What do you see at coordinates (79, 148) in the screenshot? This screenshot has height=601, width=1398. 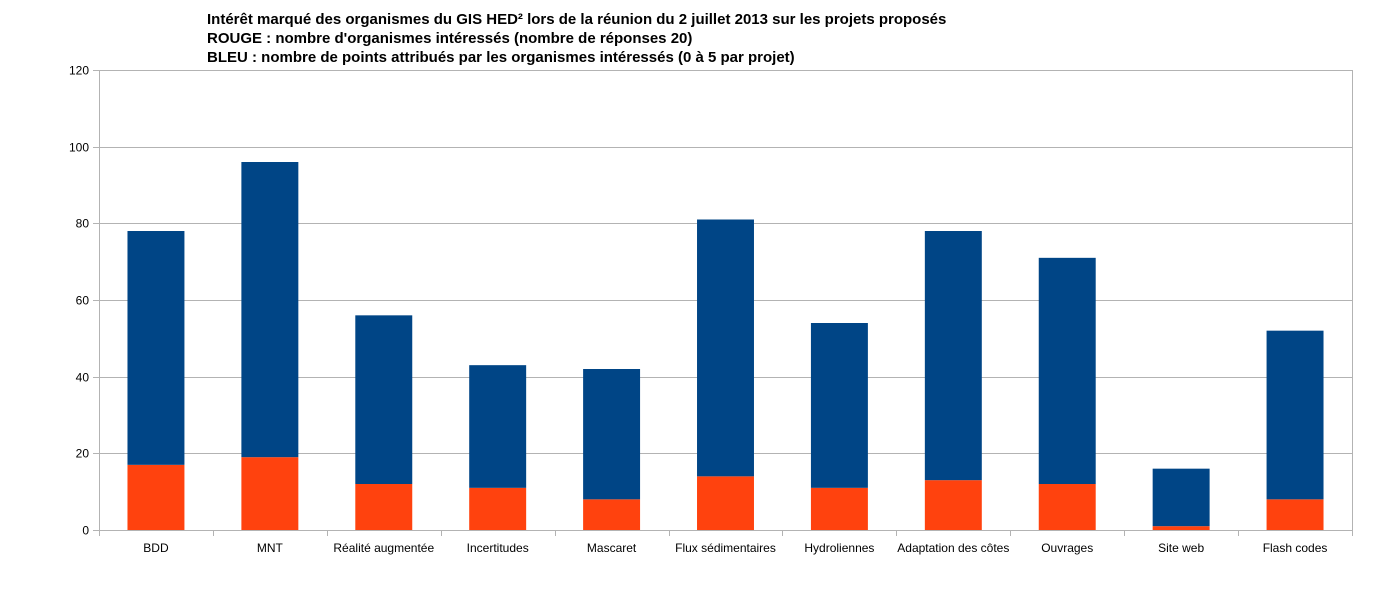 I see `y-tick-label: 100` at bounding box center [79, 148].